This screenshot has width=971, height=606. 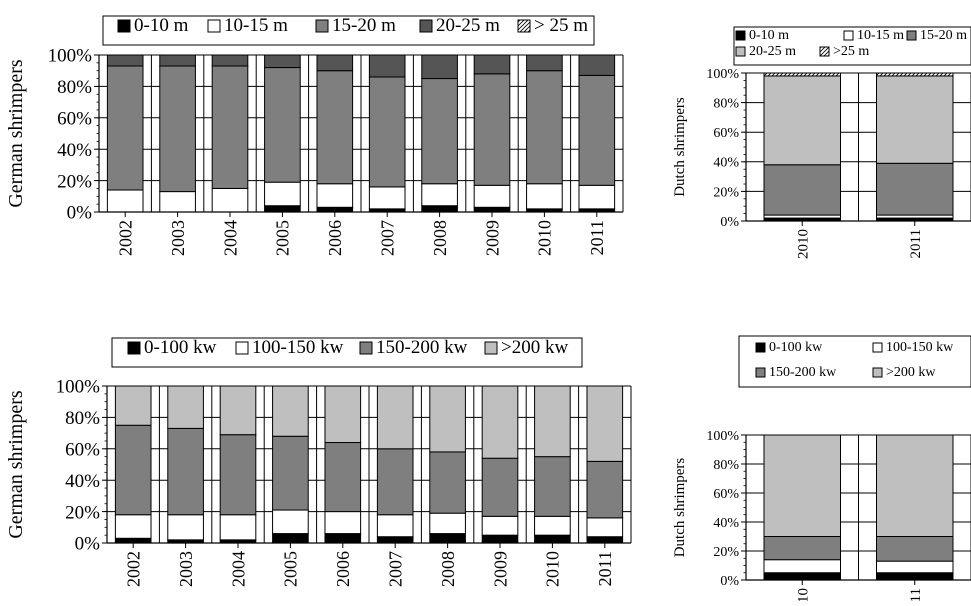 I want to click on x-tick-label: 2002, so click(x=134, y=569).